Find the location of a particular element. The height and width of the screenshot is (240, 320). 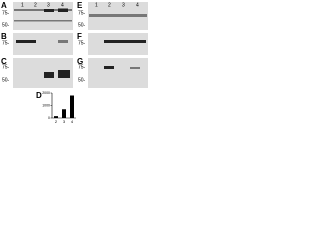

panel-label: D is located at coordinates (39, 95).